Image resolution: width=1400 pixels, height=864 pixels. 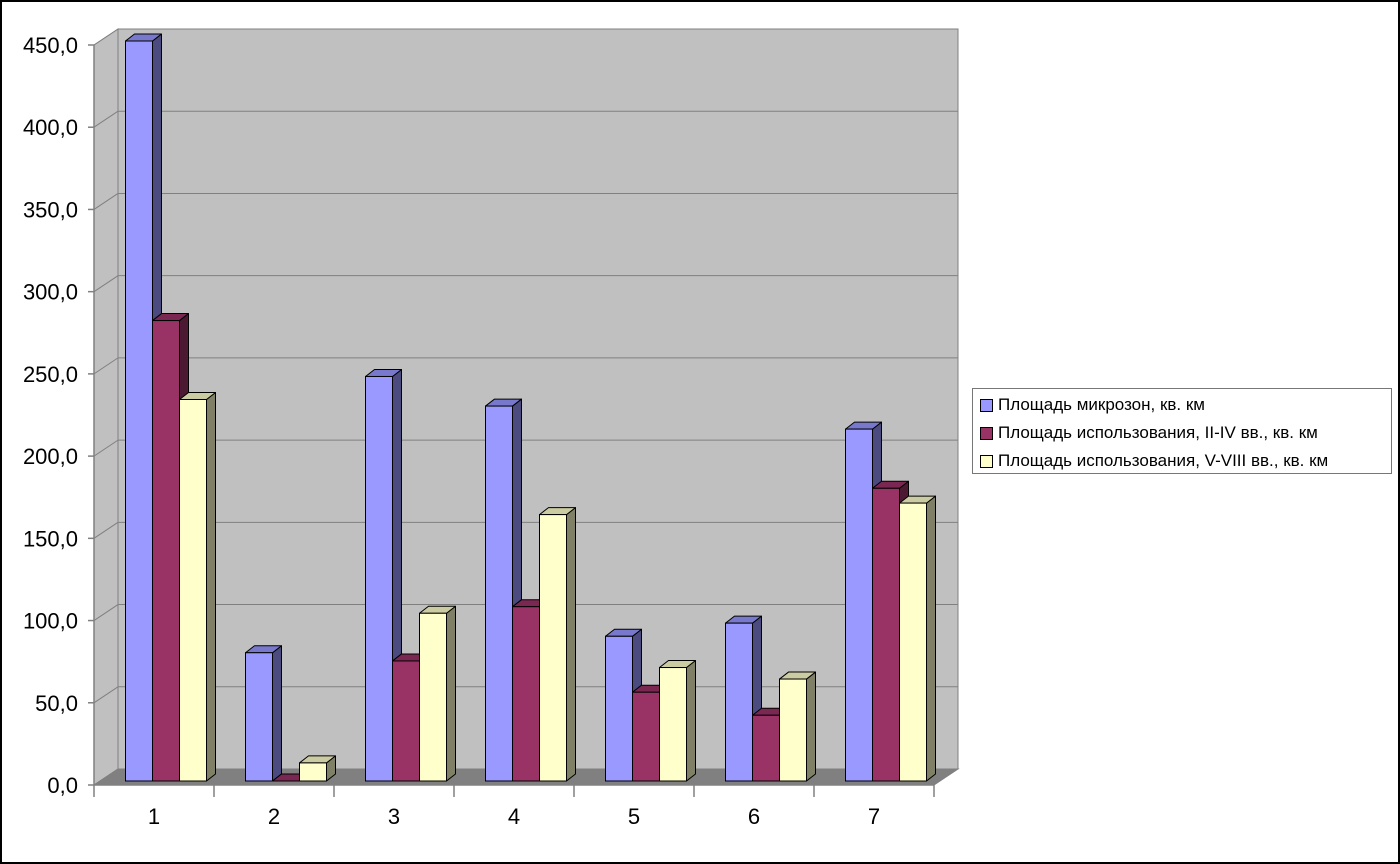 I want to click on y-tick-label: 450,0, so click(x=50, y=45).